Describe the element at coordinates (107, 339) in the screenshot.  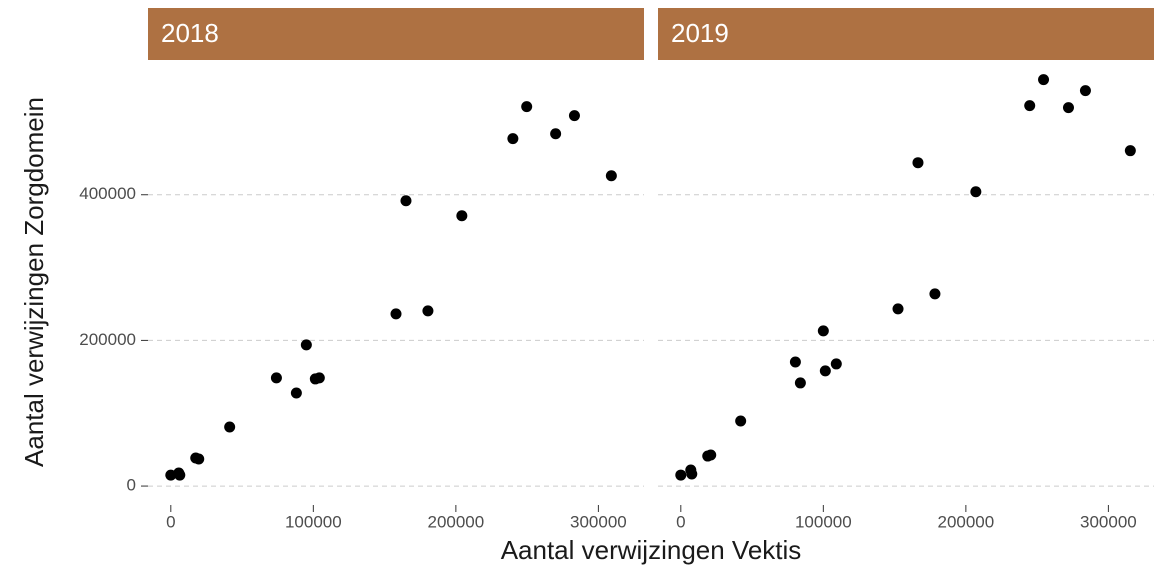
I see `y-tick-label: 200000` at that location.